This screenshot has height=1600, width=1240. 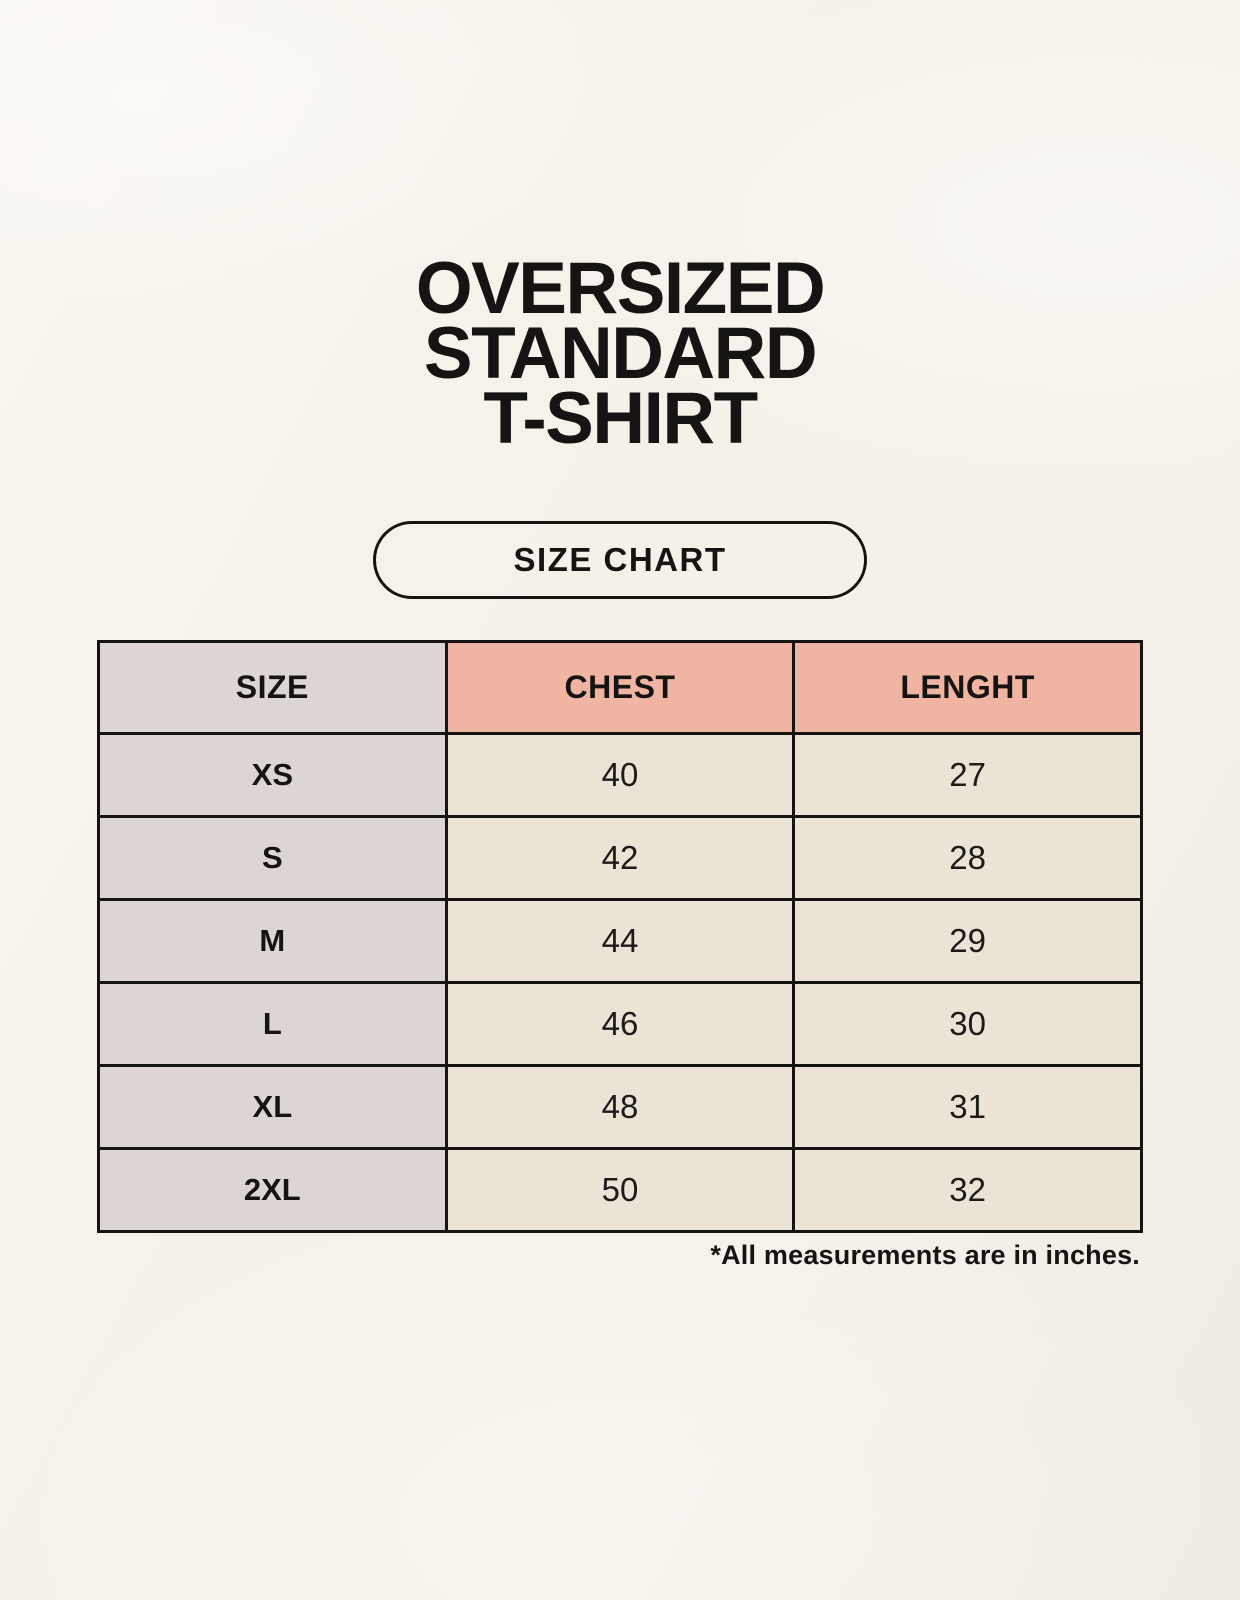 I want to click on column-header-chest: CHEST, so click(x=620, y=687).